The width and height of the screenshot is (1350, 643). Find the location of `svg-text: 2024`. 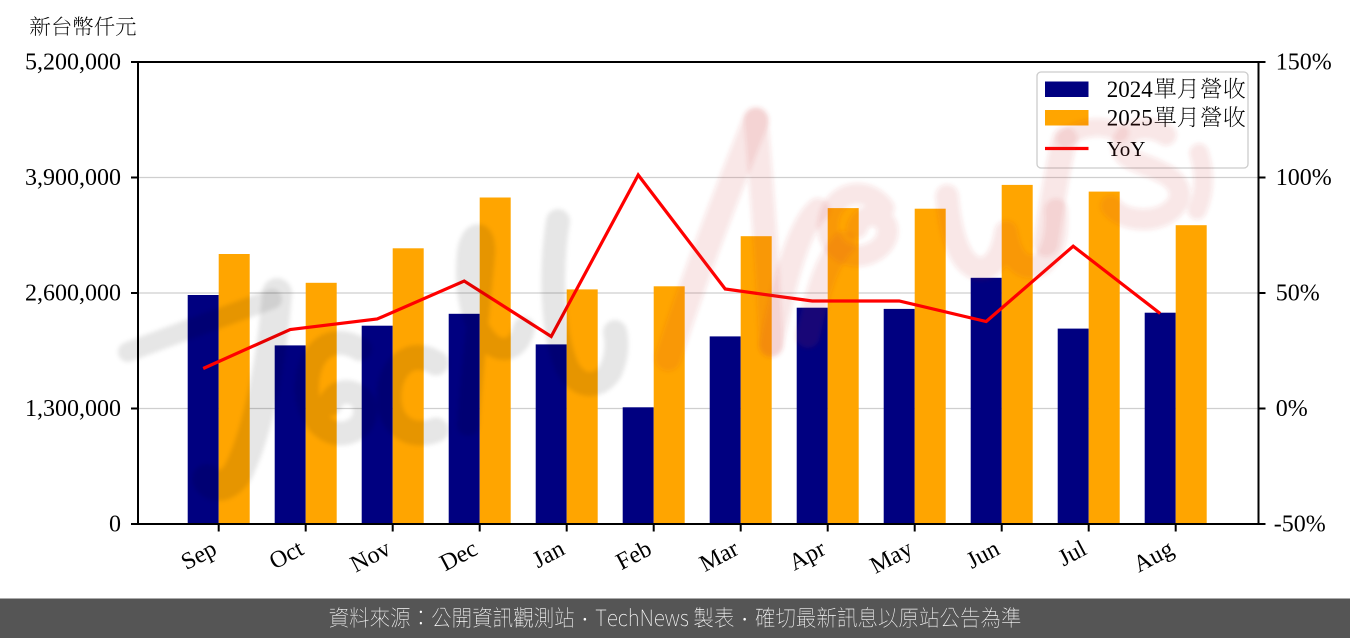

svg-text: 2024 is located at coordinates (1130, 89).